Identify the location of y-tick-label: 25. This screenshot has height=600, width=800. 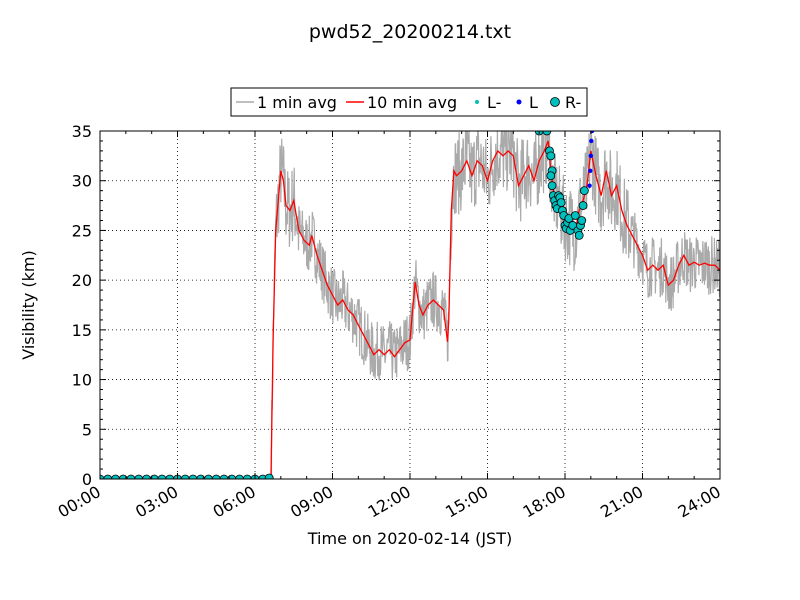
(82, 230).